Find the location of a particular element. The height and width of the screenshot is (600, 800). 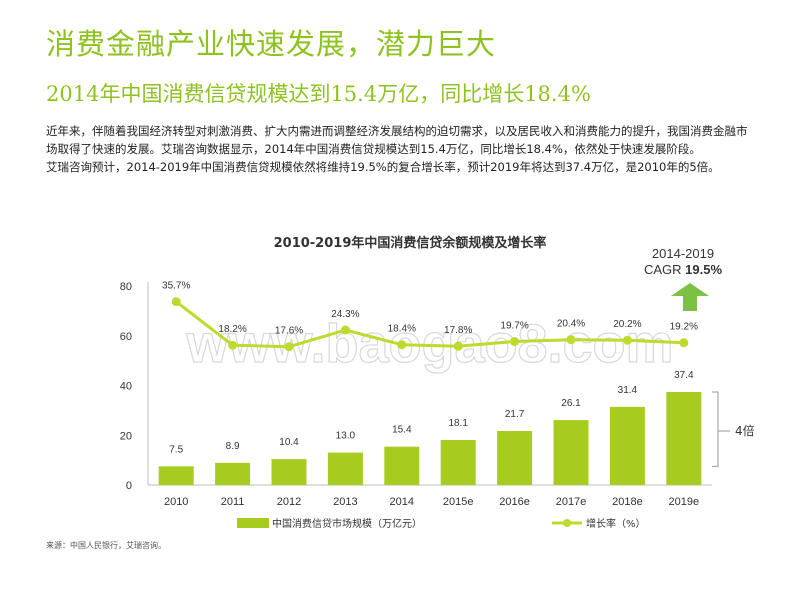

bar-label-2012: 10.4 is located at coordinates (289, 442).